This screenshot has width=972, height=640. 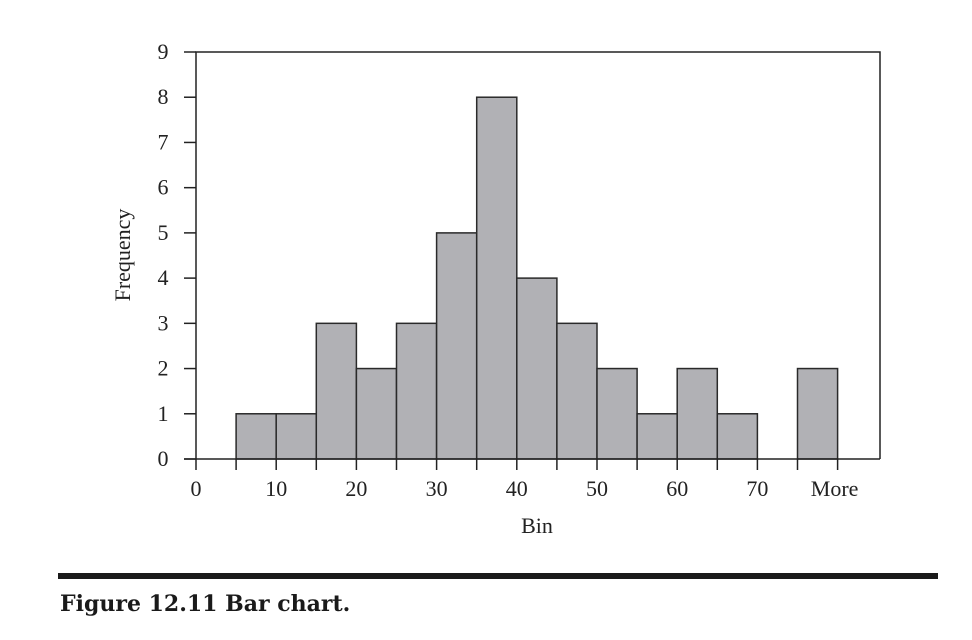 What do you see at coordinates (163, 368) in the screenshot?
I see `y-tick-label: 2` at bounding box center [163, 368].